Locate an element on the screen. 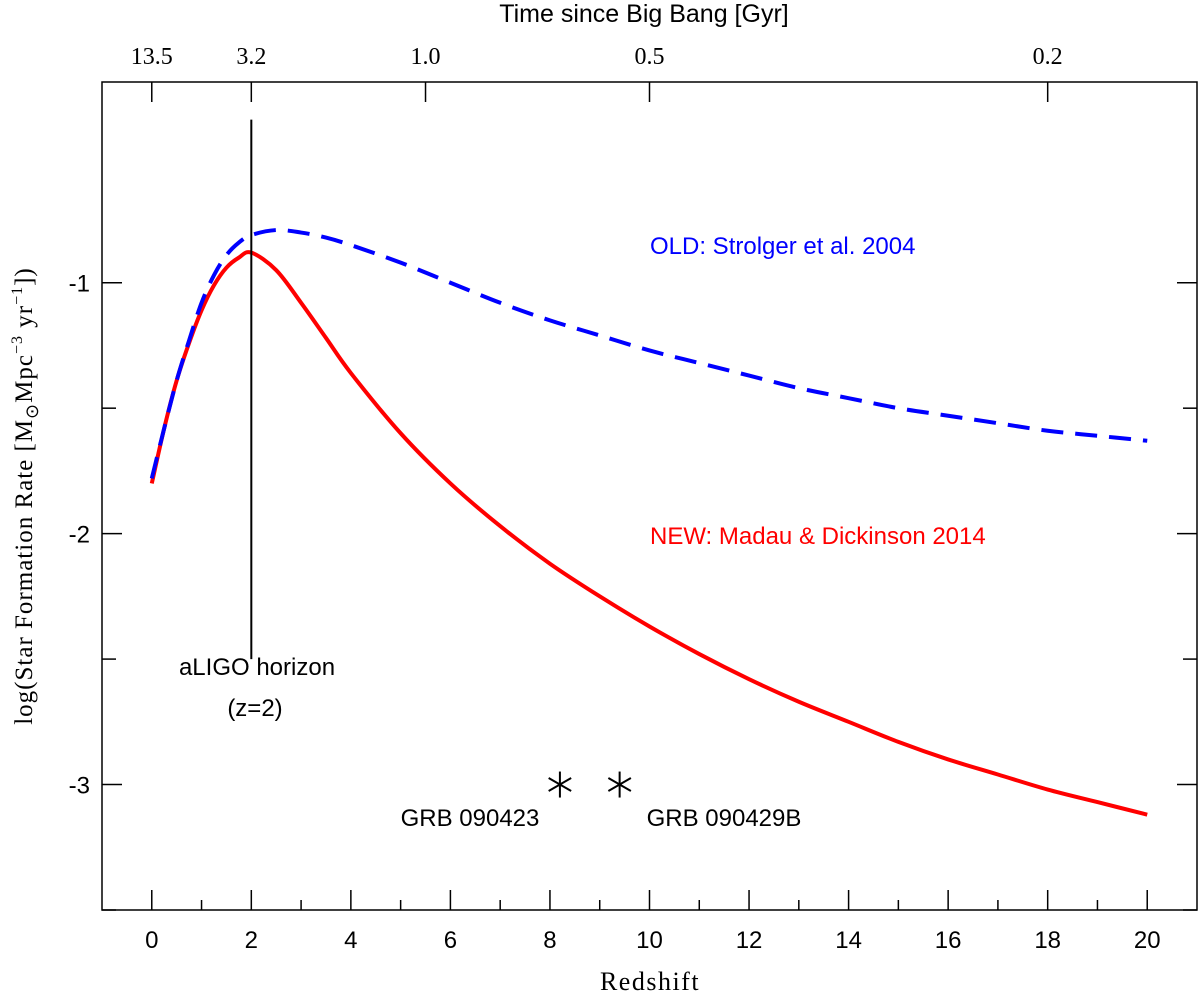  label-new-series: NEW: Madau & Dickinson 2014 is located at coordinates (818, 536).